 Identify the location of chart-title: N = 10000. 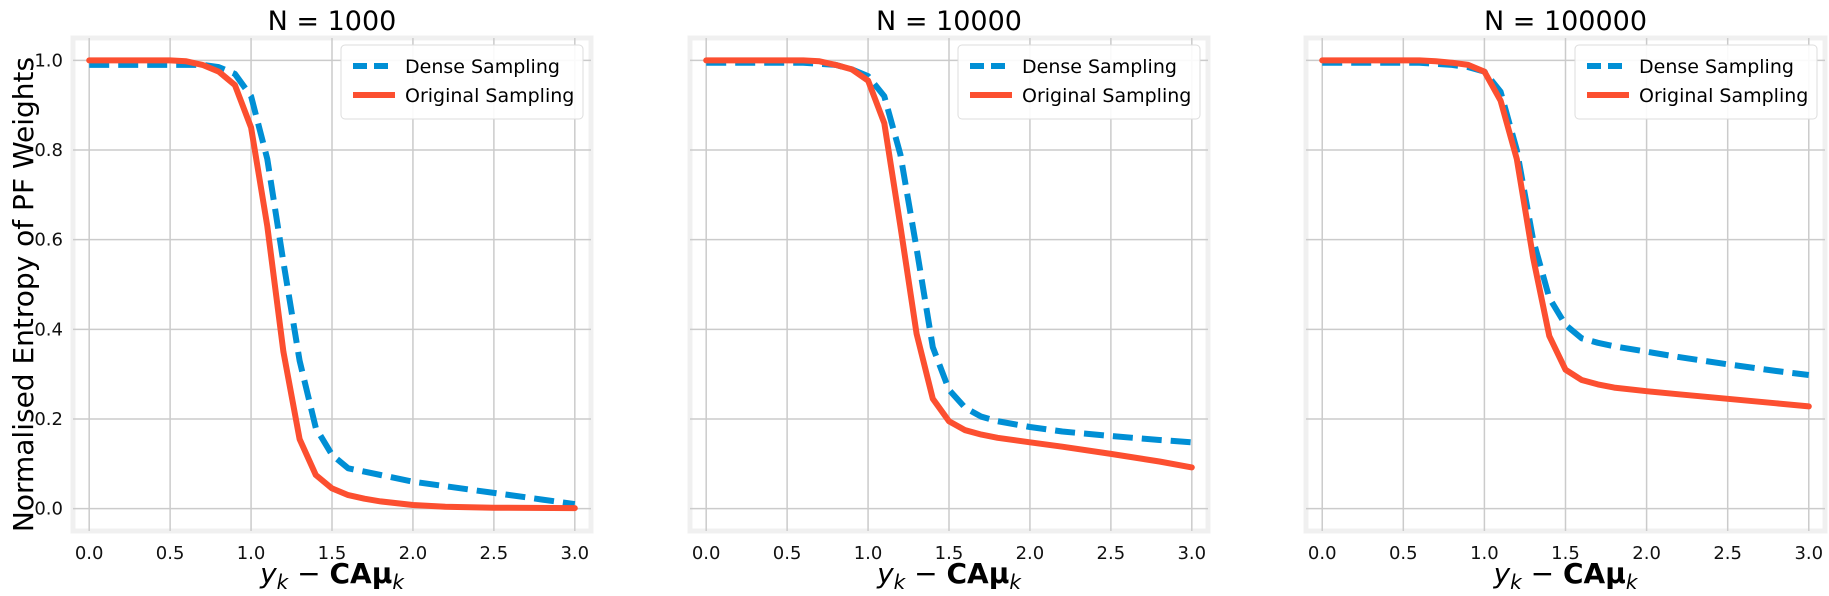
(949, 21).